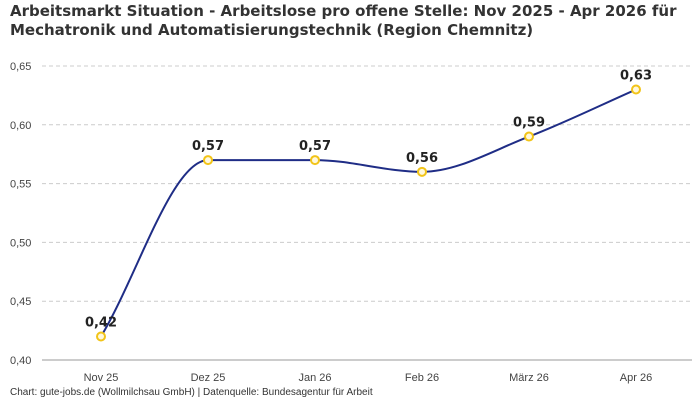 The image size is (700, 400). What do you see at coordinates (20, 302) in the screenshot?
I see `y-tick-label: 0,45` at bounding box center [20, 302].